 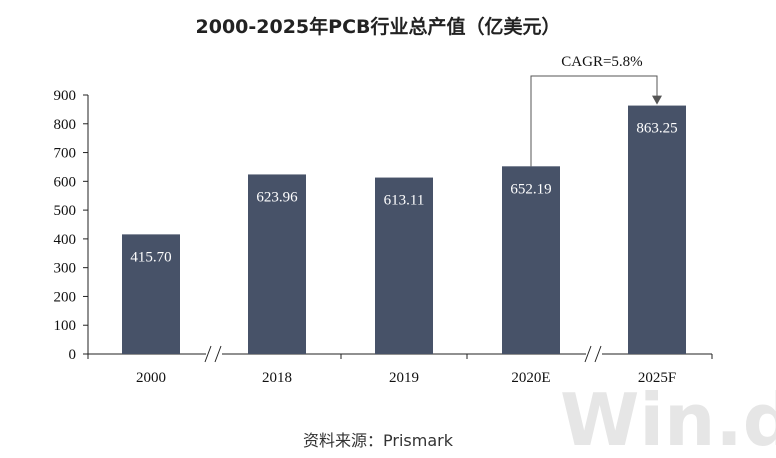 What do you see at coordinates (65, 211) in the screenshot?
I see `y-tick-label: 500` at bounding box center [65, 211].